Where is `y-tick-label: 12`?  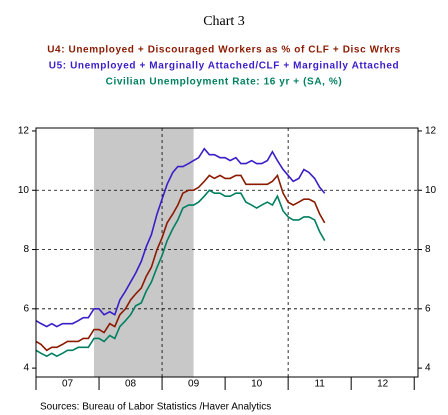
y-tick-label: 12 is located at coordinates (24, 131).